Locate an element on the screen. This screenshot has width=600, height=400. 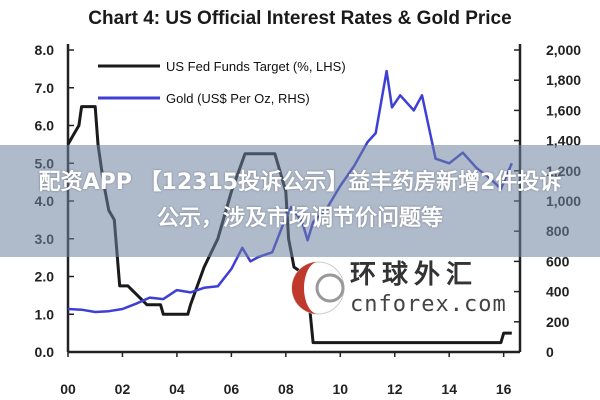
y-right-tick-label: 400 is located at coordinates (558, 292).